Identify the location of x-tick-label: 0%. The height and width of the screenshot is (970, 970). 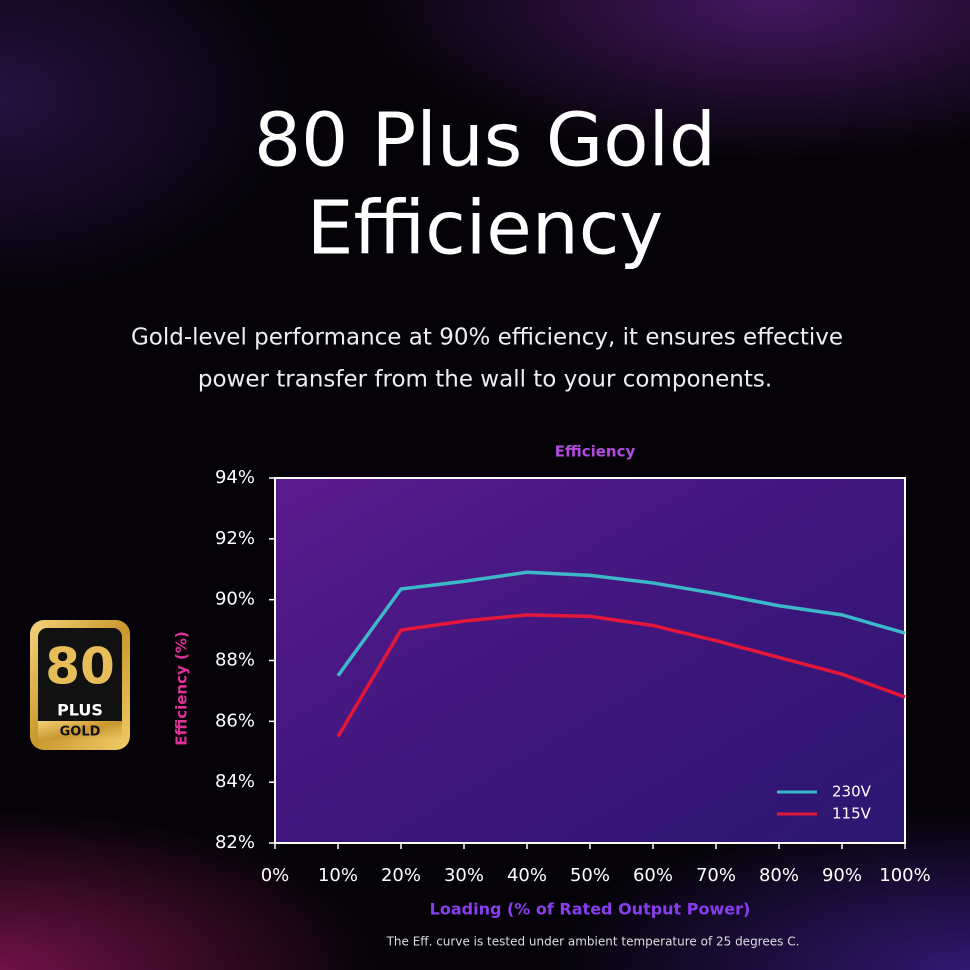
(275, 875).